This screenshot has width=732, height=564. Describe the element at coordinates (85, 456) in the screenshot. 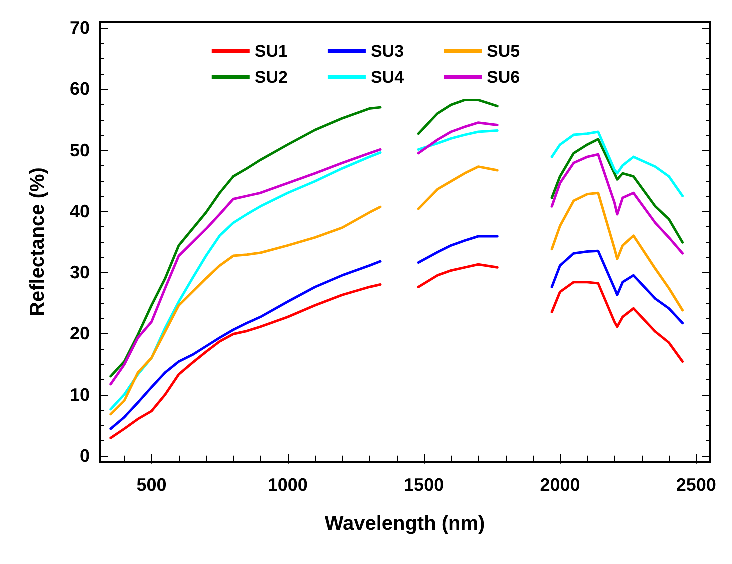

I see `y-tick-label: 0` at that location.